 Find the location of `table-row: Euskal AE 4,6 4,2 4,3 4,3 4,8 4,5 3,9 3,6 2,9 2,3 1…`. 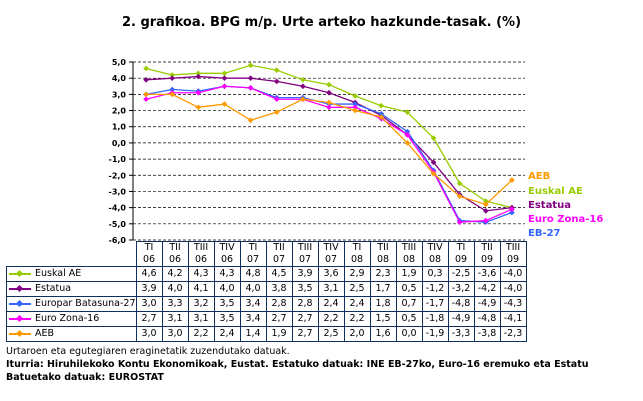

table-row: Euskal AE 4,6 4,2 4,3 4,3 4,8 4,5 3,9 3,6 2,9 2,3 1… is located at coordinates (266, 274).